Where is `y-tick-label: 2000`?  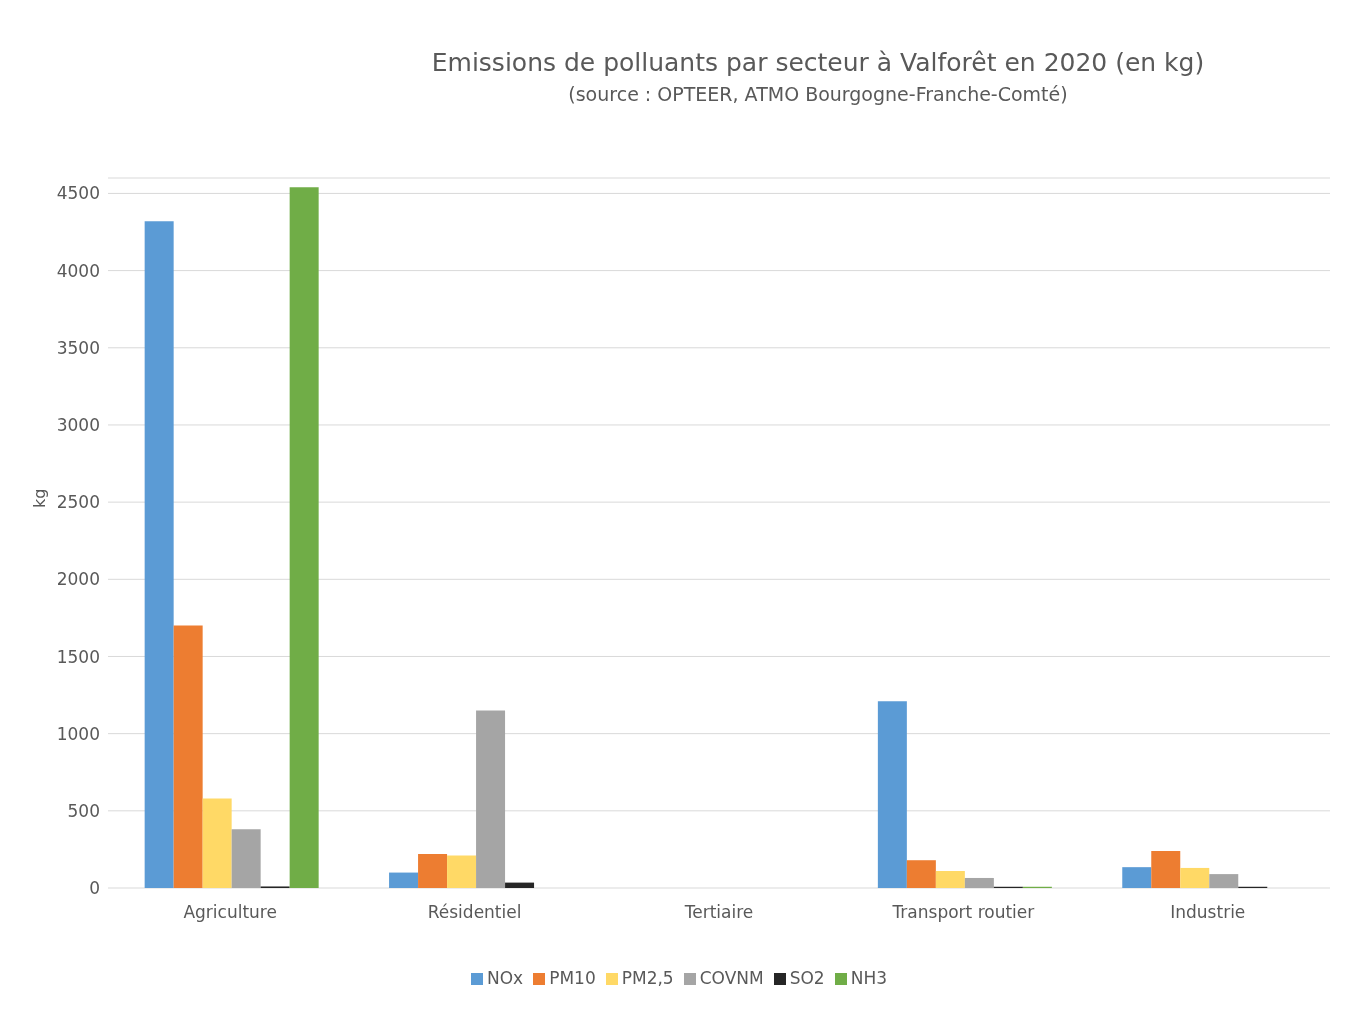
y-tick-label: 2000 is located at coordinates (78, 579).